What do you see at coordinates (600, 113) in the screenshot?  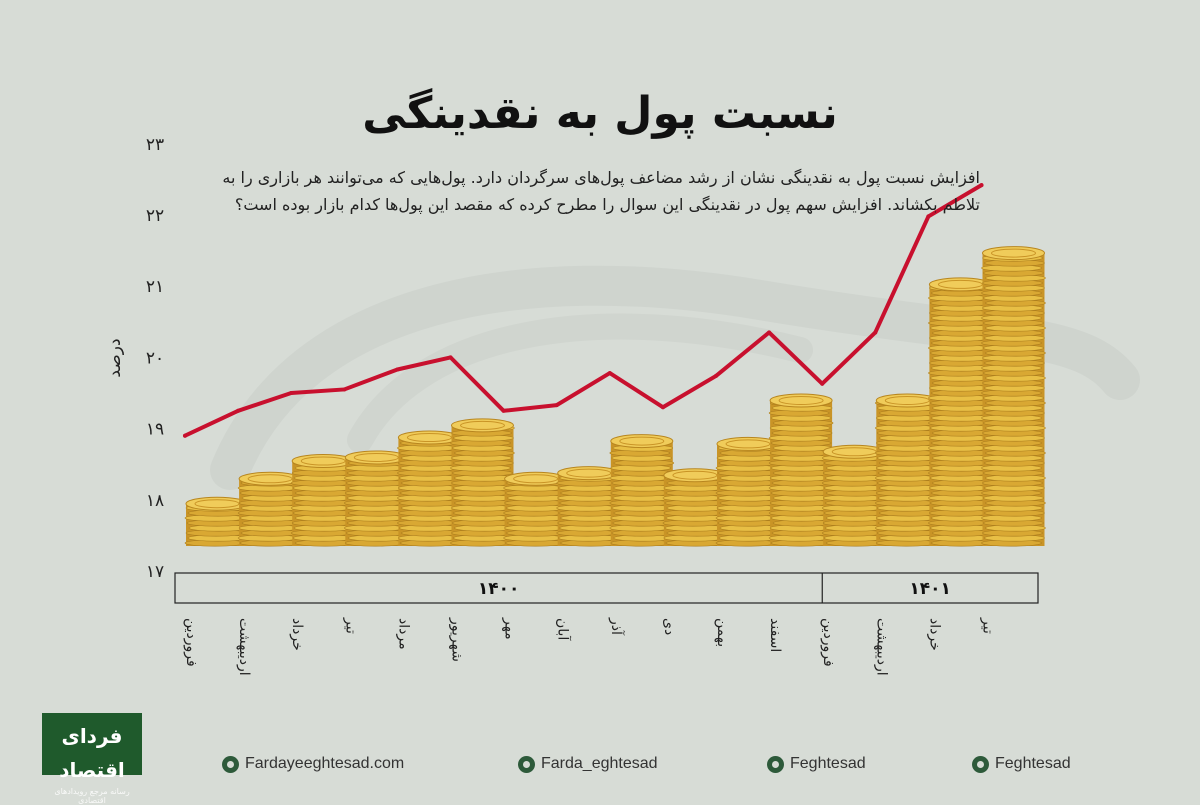 I see `chart-title: نسبت پول به نقدینگی` at bounding box center [600, 113].